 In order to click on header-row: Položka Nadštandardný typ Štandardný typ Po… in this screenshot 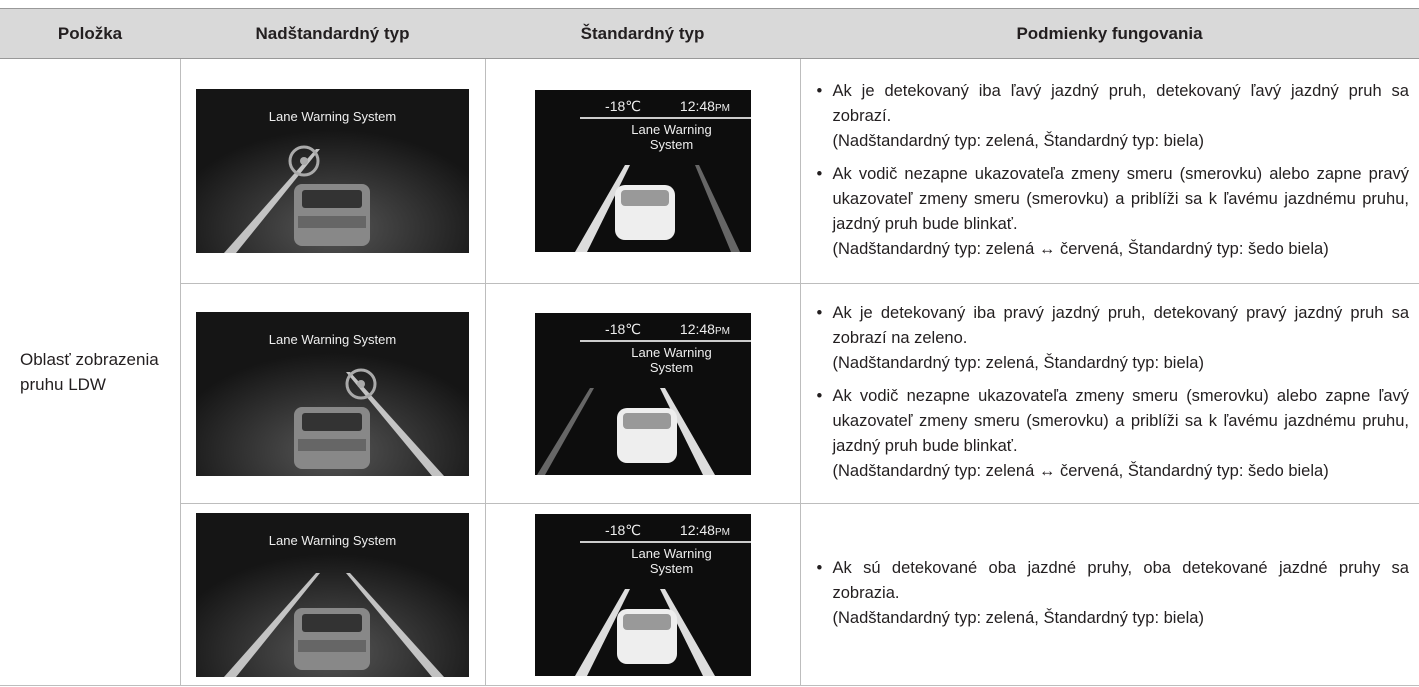, I will do `click(709, 33)`.